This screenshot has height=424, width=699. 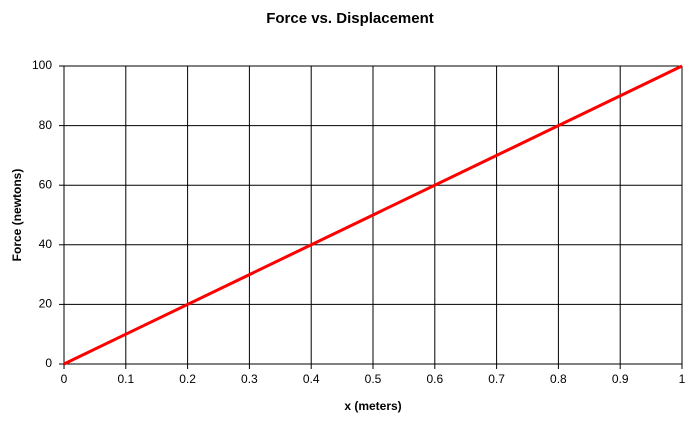 What do you see at coordinates (46, 125) in the screenshot?
I see `y-tick-label: 80` at bounding box center [46, 125].